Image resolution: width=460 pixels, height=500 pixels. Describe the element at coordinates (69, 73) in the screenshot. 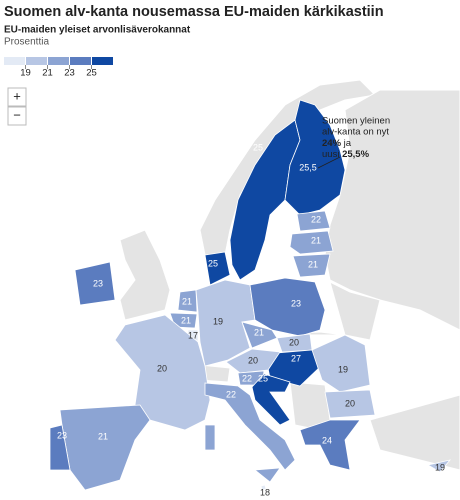

I see `legend-tick-label: 23` at that location.